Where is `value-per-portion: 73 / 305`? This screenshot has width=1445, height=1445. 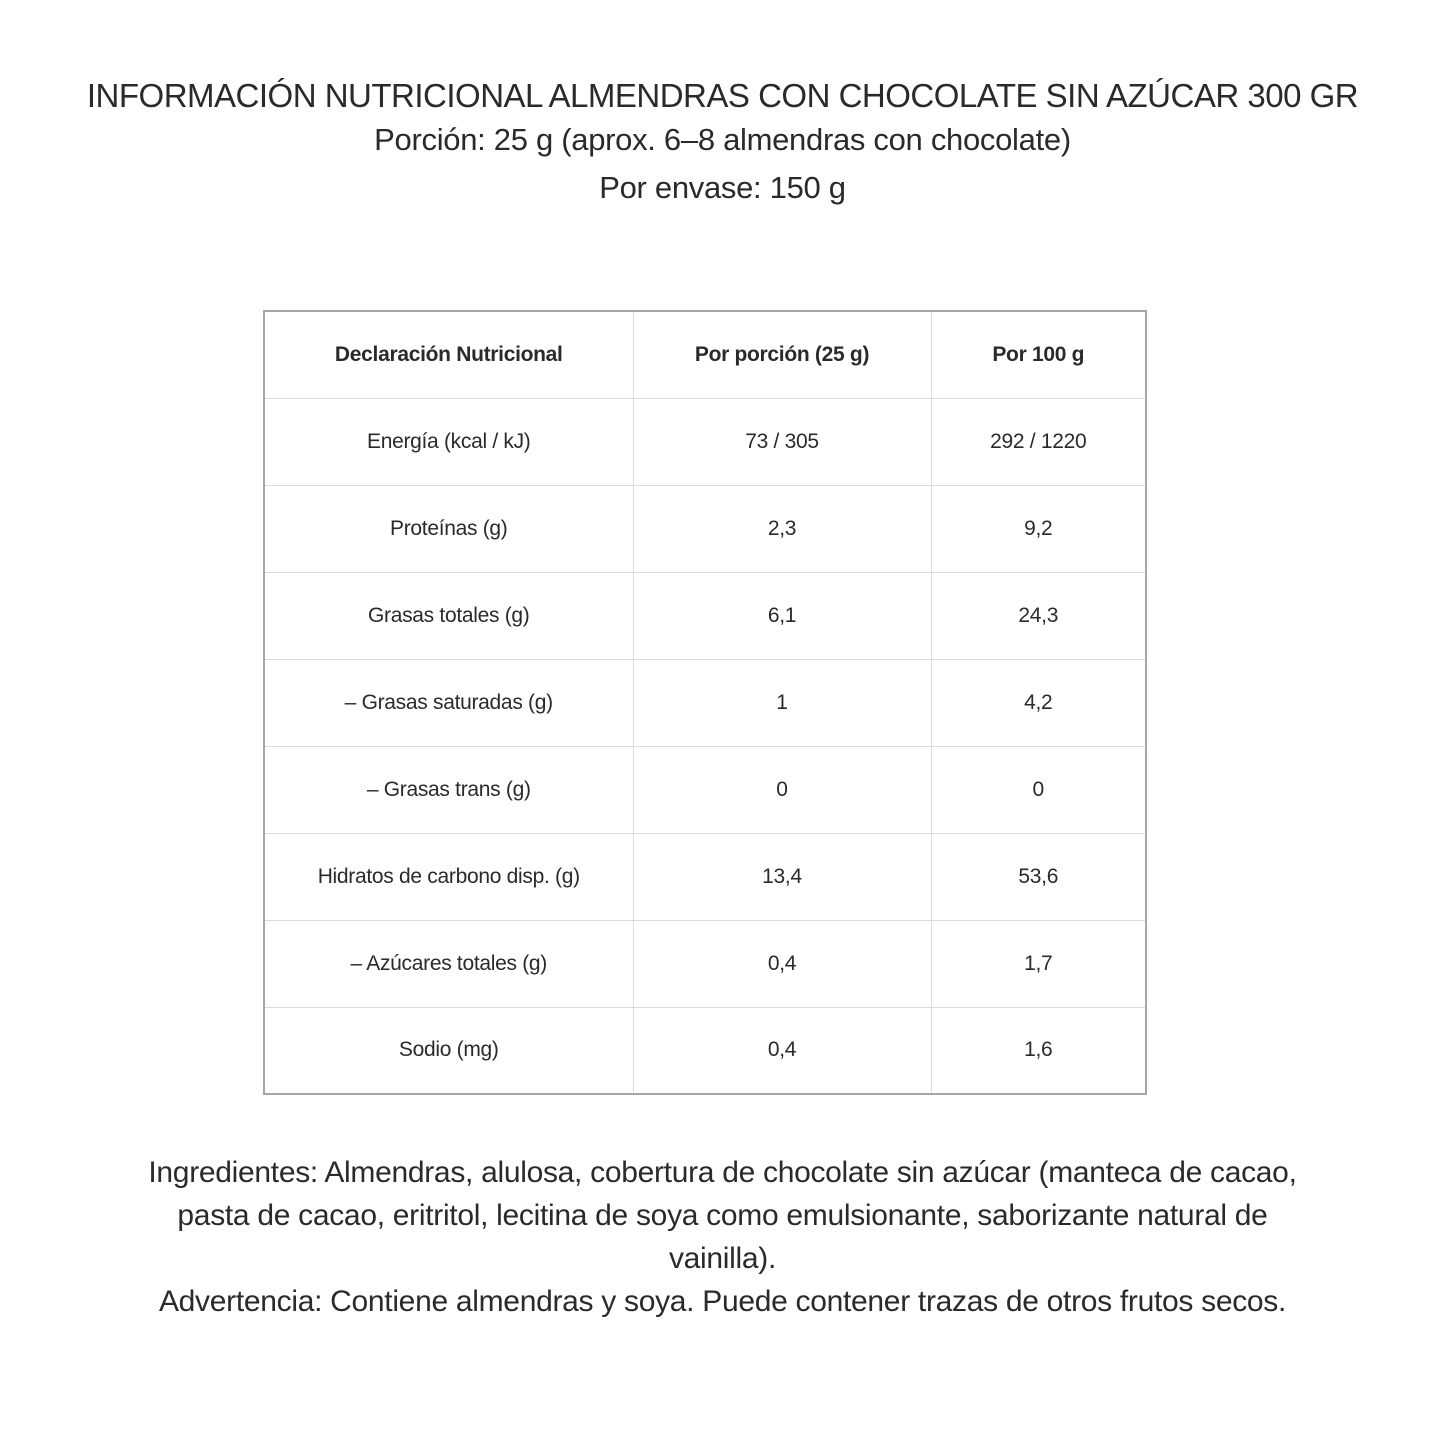
value-per-portion: 73 / 305 is located at coordinates (782, 441).